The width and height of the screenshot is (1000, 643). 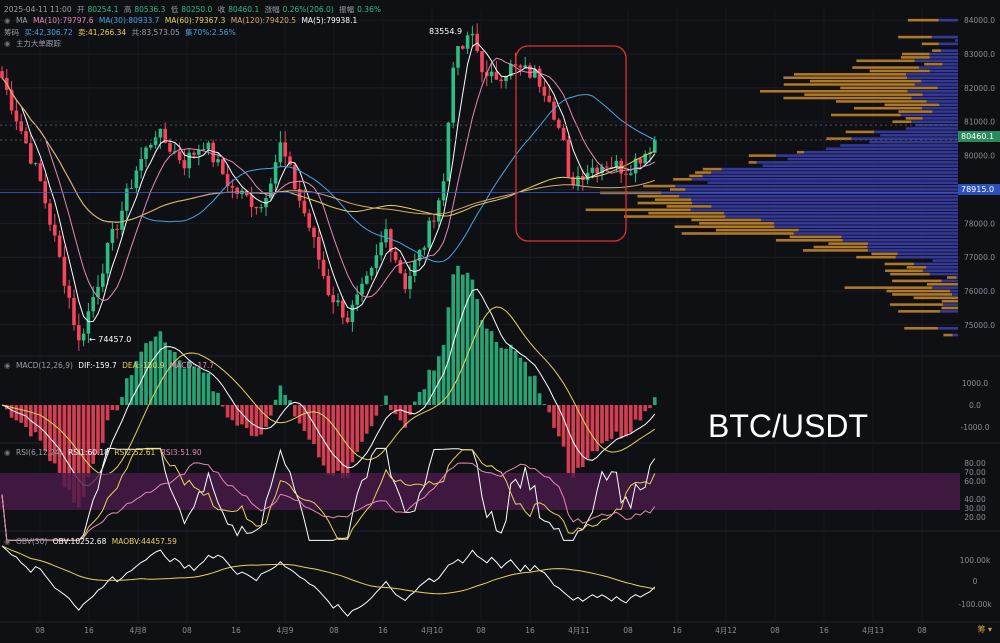 I want to click on maobv-value: MAOBV:44457.59, so click(x=144, y=541).